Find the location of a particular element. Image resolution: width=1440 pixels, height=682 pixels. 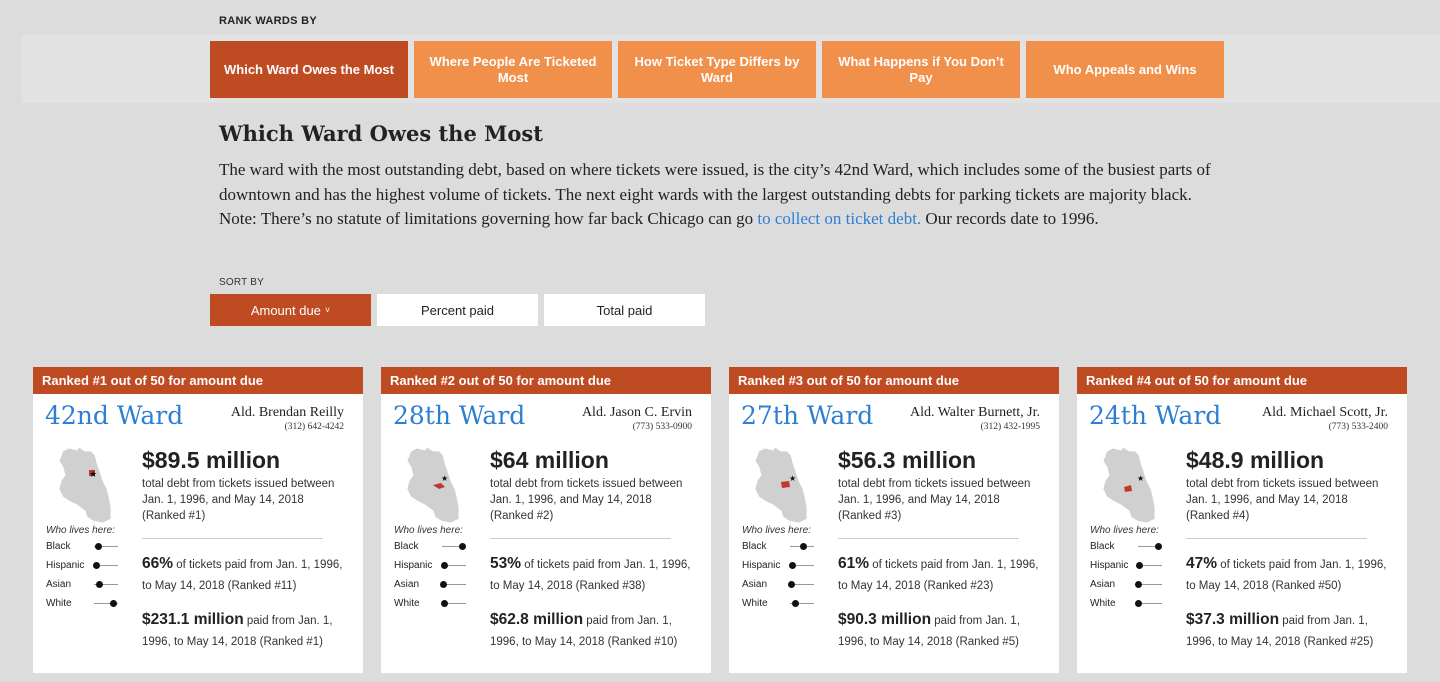

demographic-row: Black is located at coordinates (434, 547).